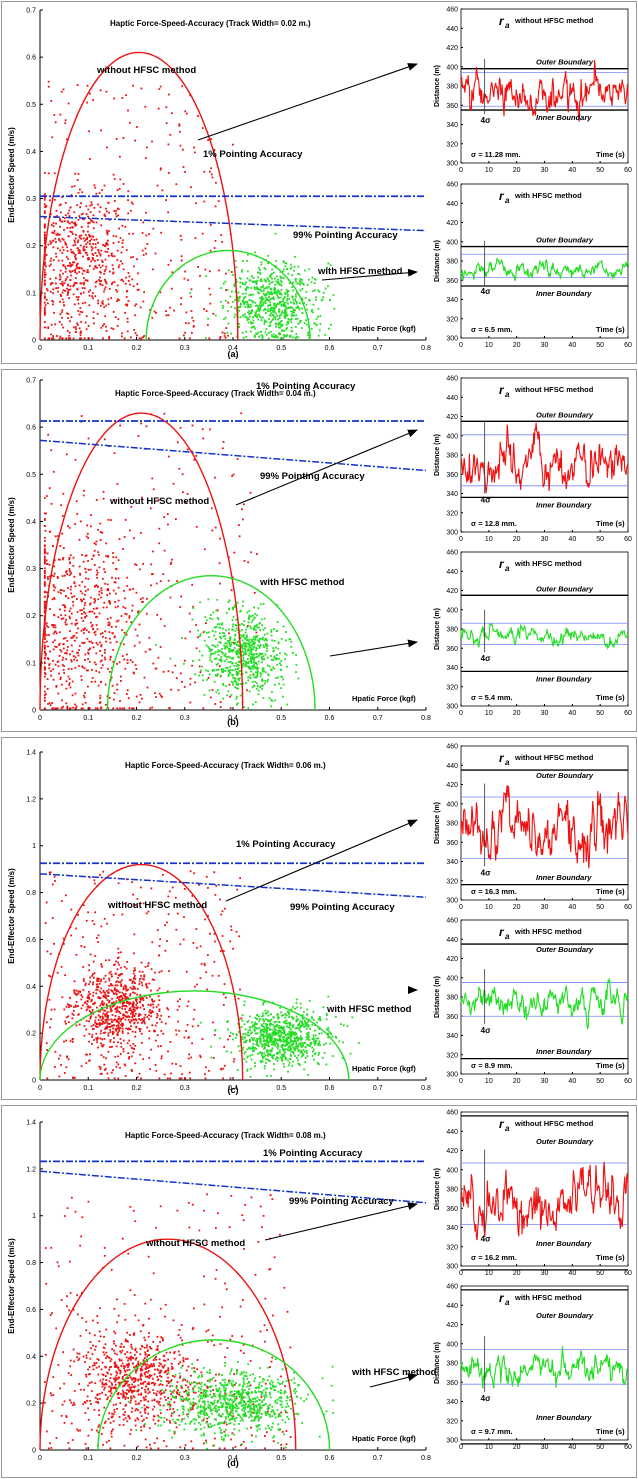 The image size is (638, 1479). Describe the element at coordinates (452, 106) in the screenshot. I see `inset-y-tick-label: 360` at that location.